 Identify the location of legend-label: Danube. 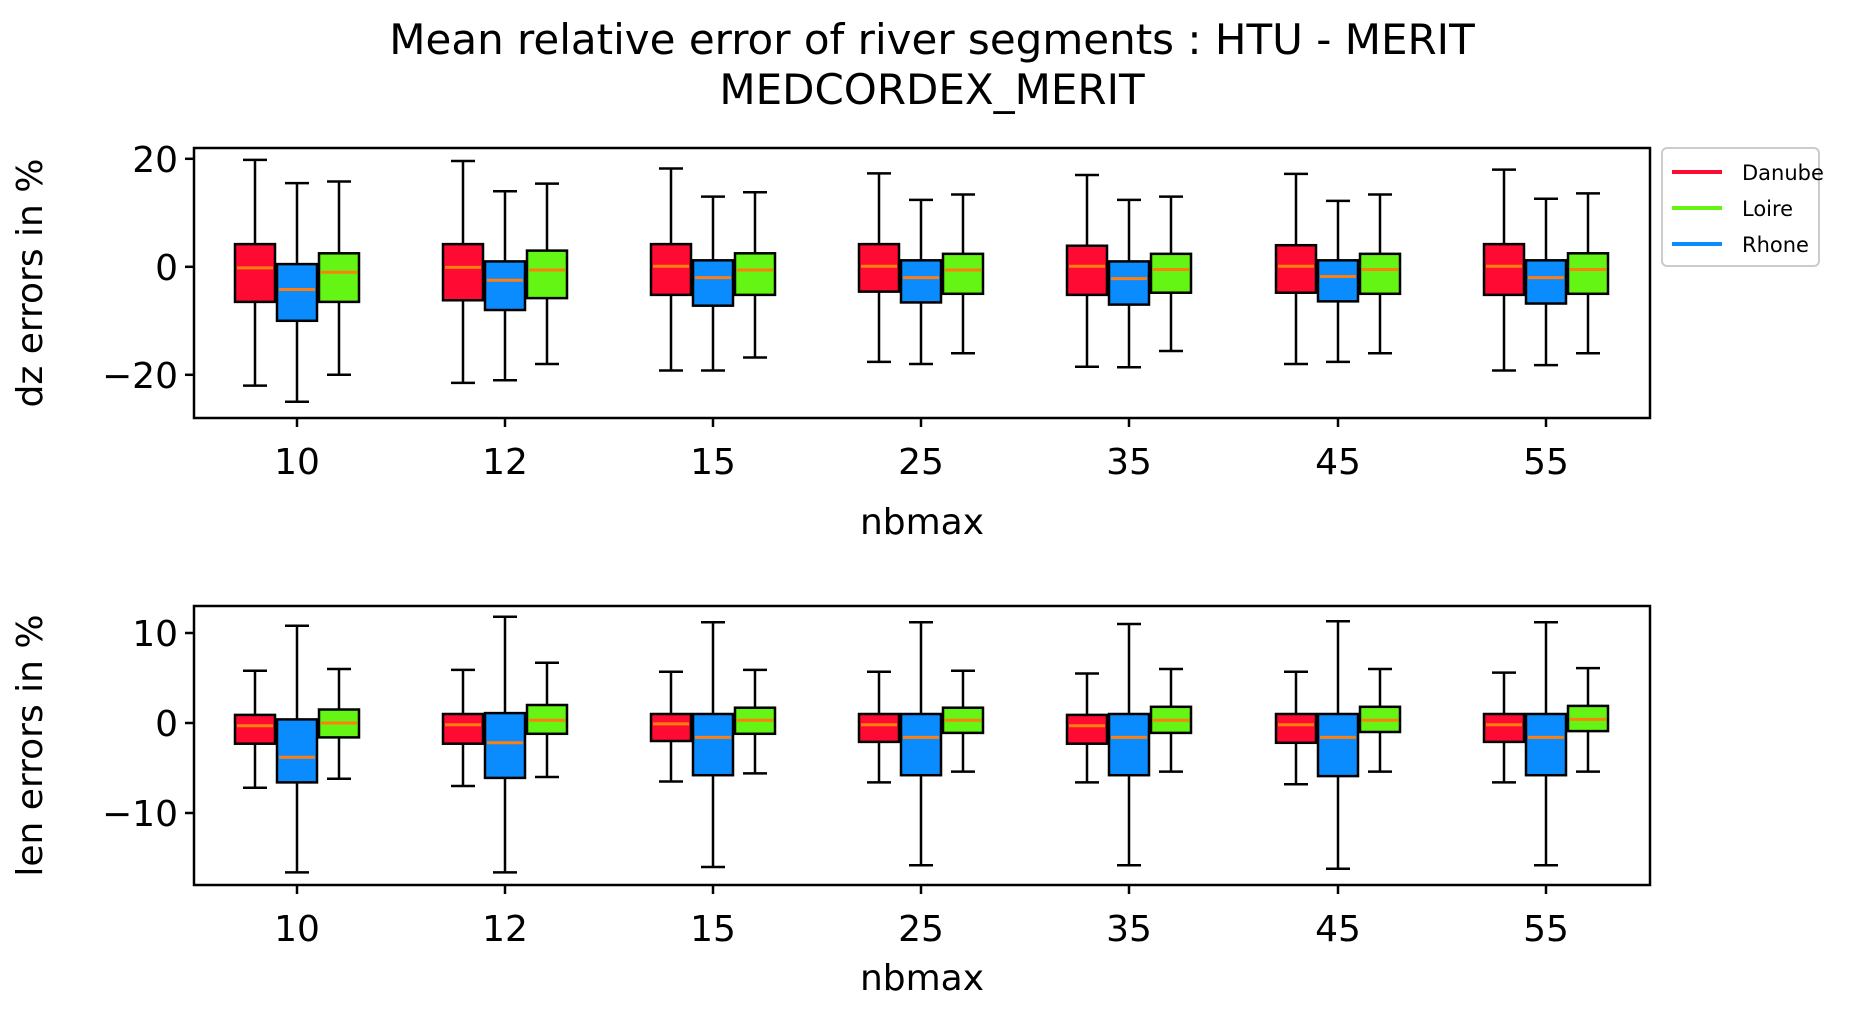
(1783, 173).